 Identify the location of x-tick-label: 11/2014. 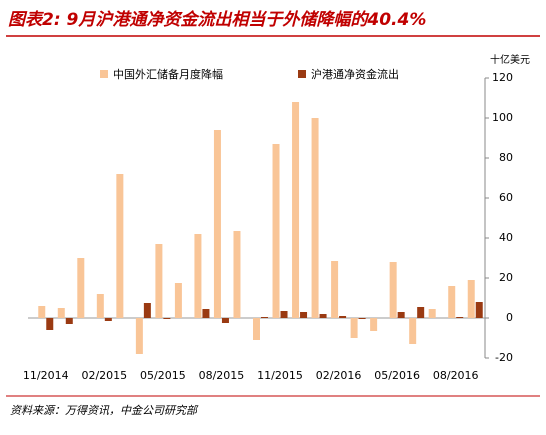
(46, 375).